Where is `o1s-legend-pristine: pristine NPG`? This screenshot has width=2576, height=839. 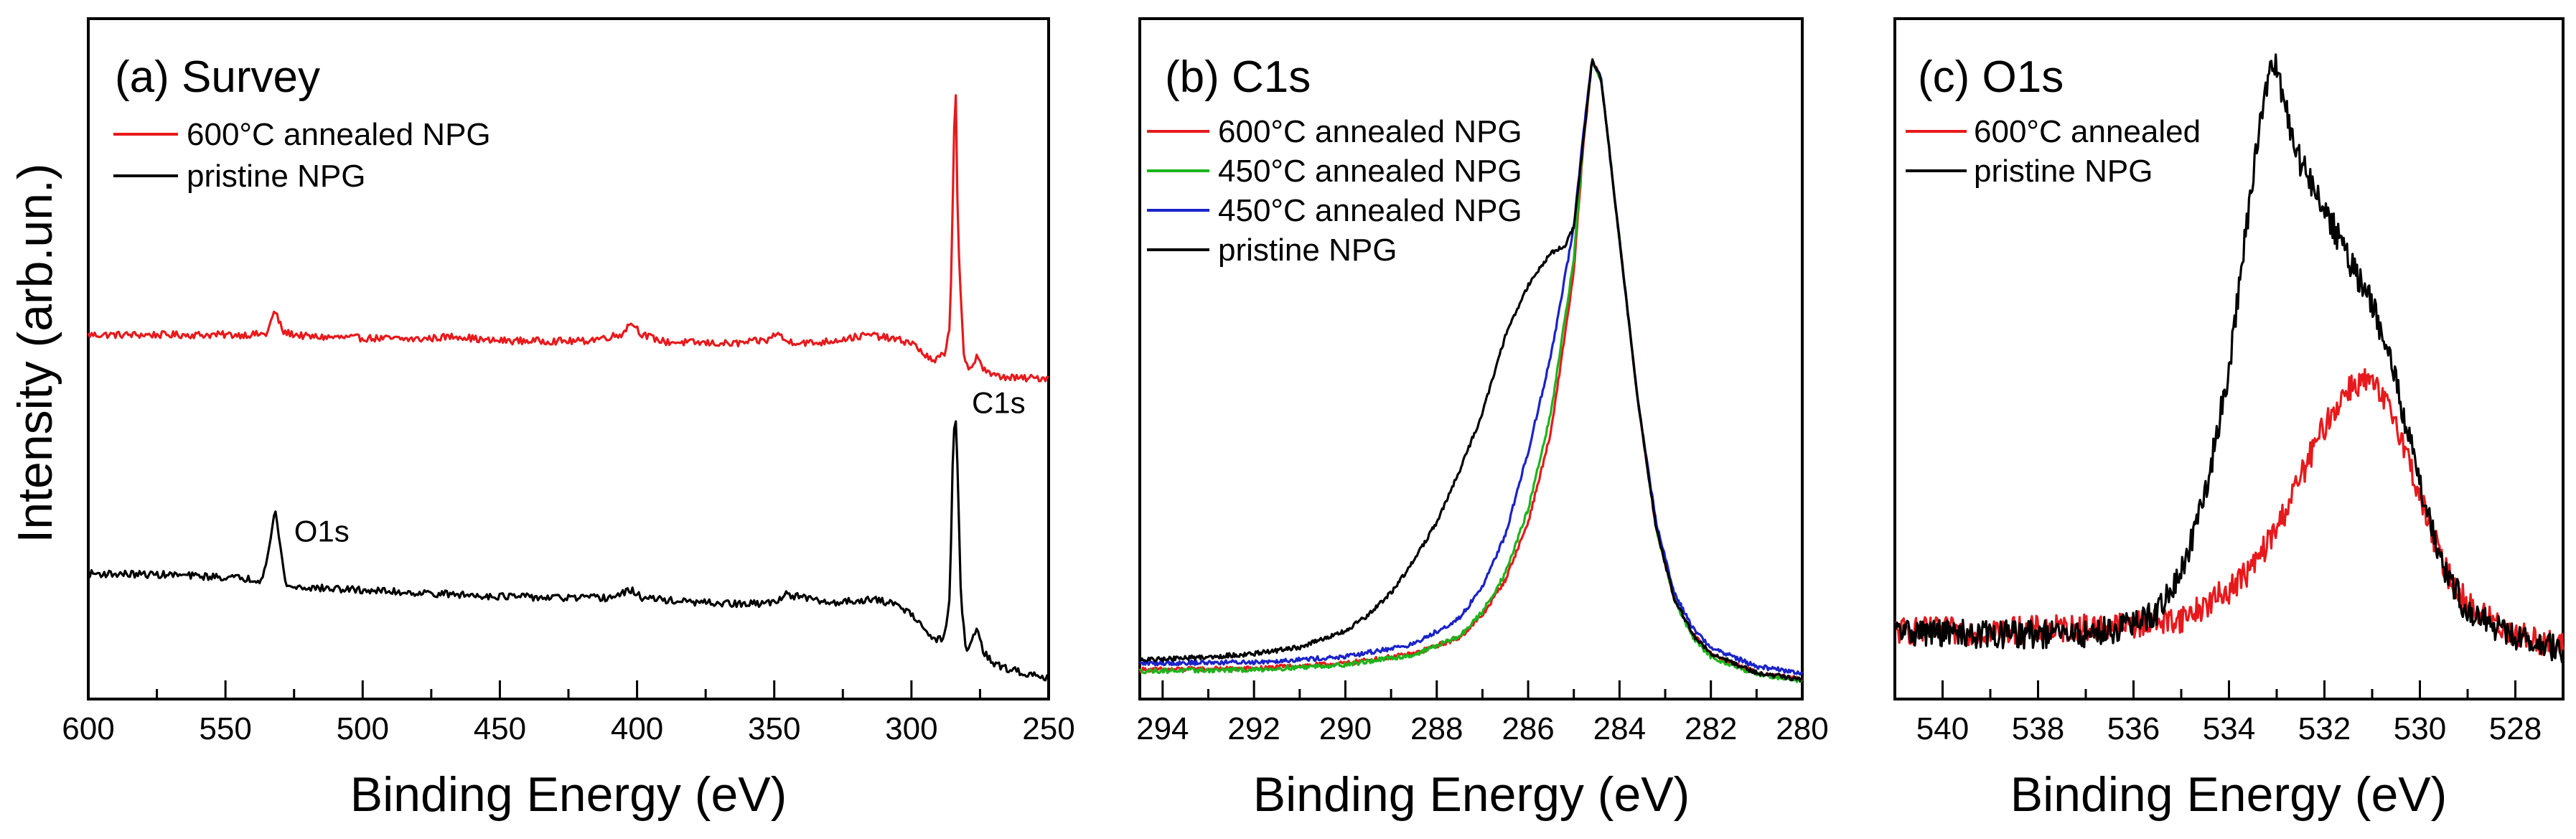 o1s-legend-pristine: pristine NPG is located at coordinates (2063, 171).